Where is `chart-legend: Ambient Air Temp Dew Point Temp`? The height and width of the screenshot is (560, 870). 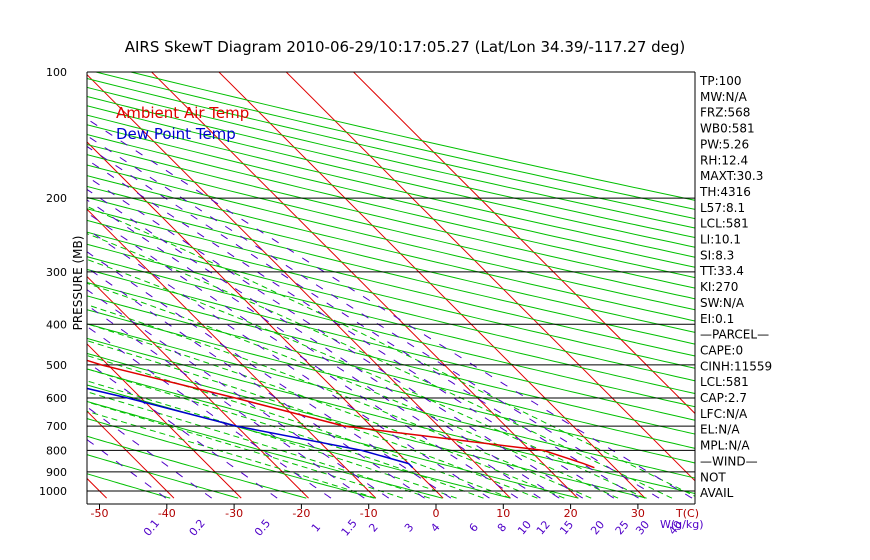 chart-legend: Ambient Air Temp Dew Point Temp is located at coordinates (182, 123).